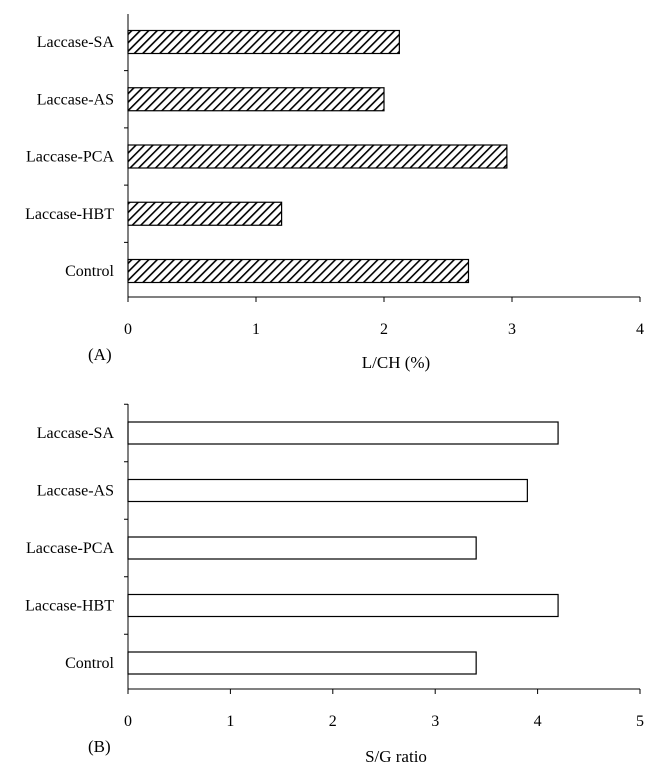  I want to click on panel-label: (B), so click(99, 746).